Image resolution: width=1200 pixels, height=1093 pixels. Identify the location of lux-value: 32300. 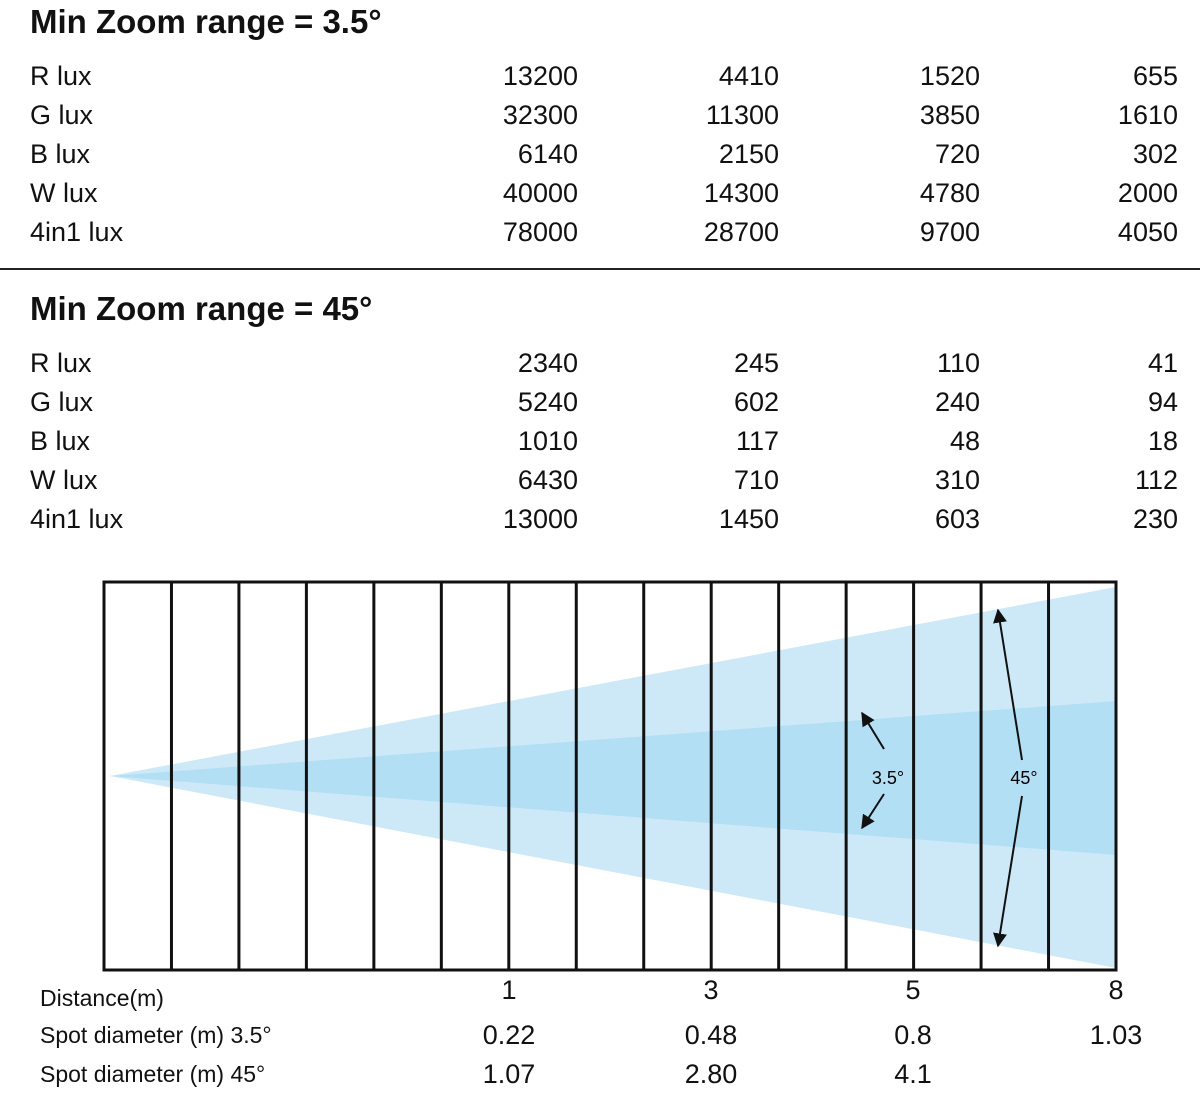
(540, 115).